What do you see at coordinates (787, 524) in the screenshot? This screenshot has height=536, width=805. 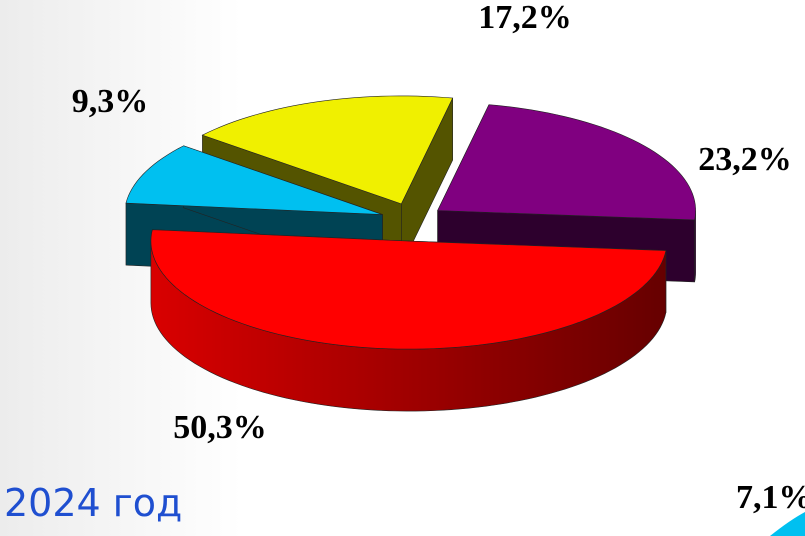 I see `side-slice` at bounding box center [787, 524].